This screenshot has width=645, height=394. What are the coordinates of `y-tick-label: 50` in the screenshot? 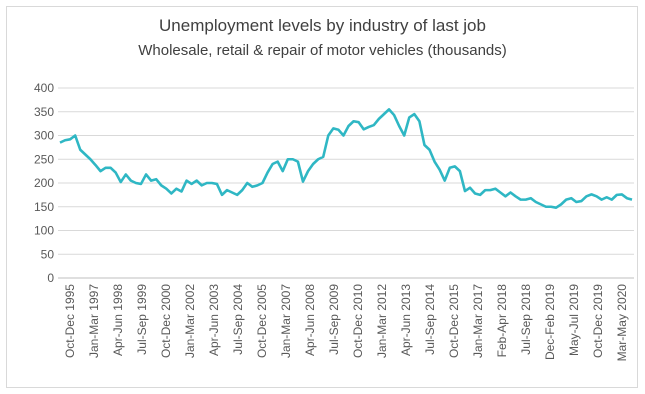 It's located at (48, 254).